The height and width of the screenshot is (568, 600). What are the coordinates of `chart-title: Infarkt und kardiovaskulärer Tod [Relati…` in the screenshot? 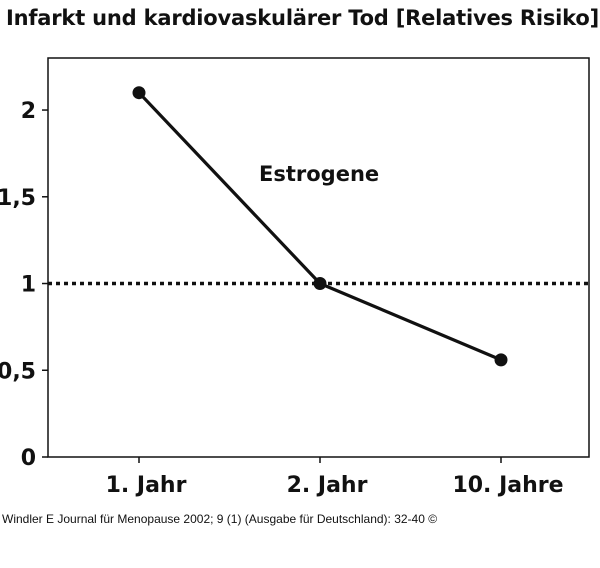 It's located at (303, 18).